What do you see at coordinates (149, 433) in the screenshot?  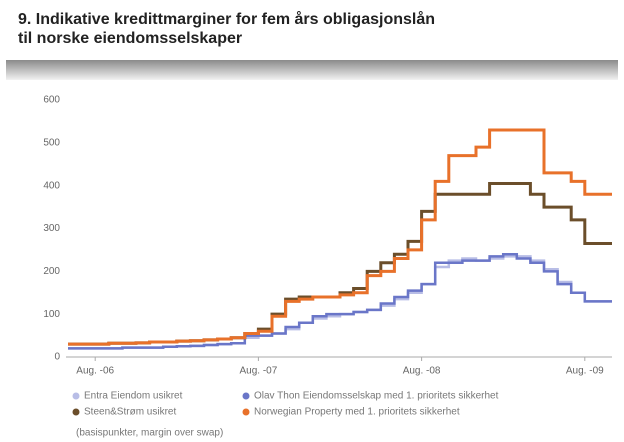 I see `note: (basispunkter, margin over swap)` at bounding box center [149, 433].